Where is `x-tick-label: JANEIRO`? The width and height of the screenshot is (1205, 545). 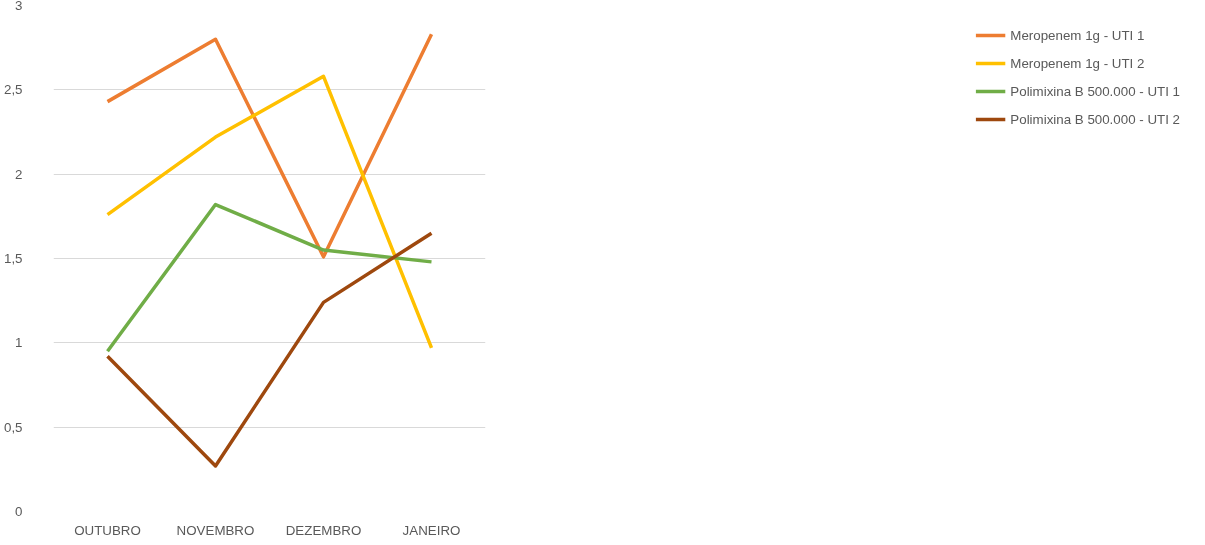
x-tick-label: JANEIRO is located at coordinates (431, 530).